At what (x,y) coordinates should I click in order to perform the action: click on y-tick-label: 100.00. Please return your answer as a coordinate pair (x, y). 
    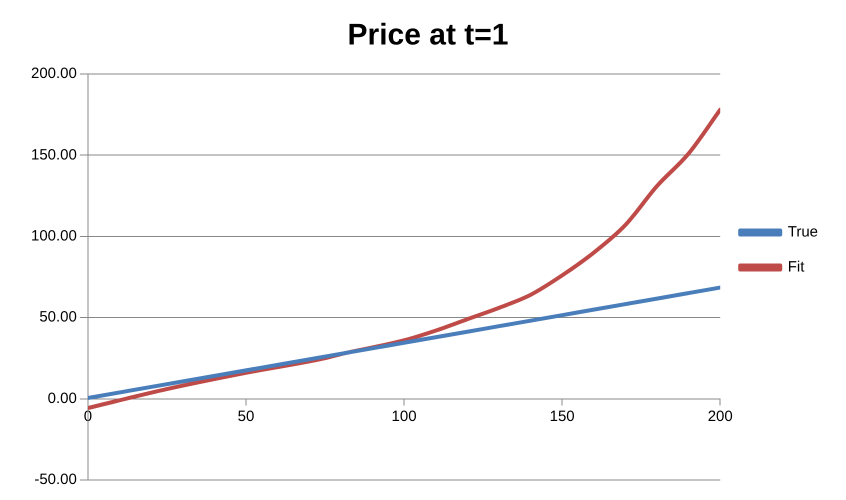
    Looking at the image, I should click on (53, 236).